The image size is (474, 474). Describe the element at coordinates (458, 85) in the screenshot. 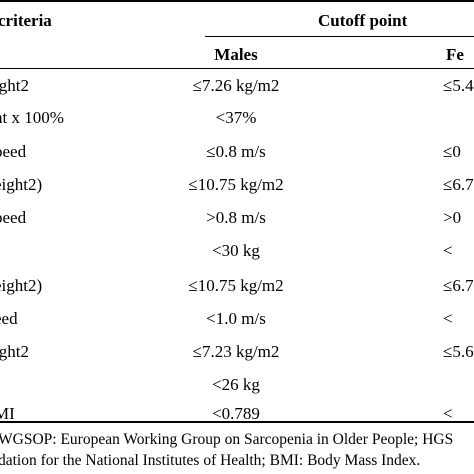

I see `females-cutoff-cell: ≤5.4` at that location.